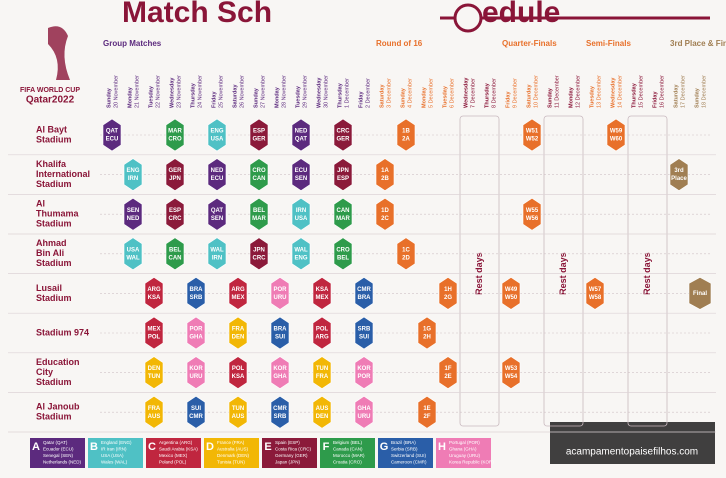 This screenshot has height=478, width=726. Describe the element at coordinates (51, 243) in the screenshot. I see `stadium-name: Ahmad` at that location.